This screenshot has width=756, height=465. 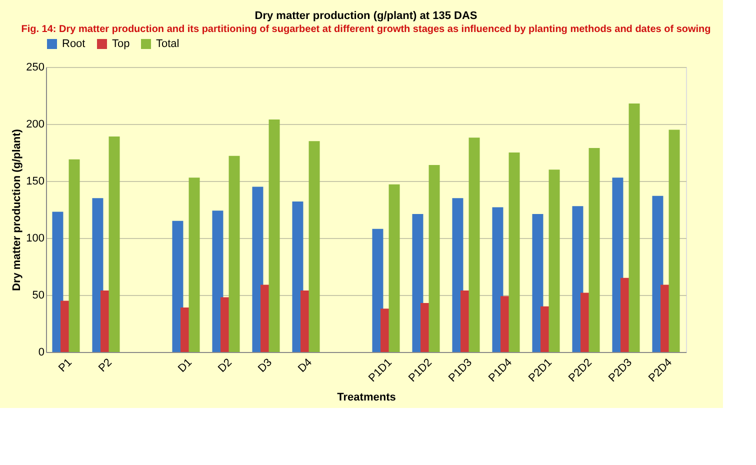 What do you see at coordinates (38, 296) in the screenshot?
I see `y-tick-label: 50` at bounding box center [38, 296].